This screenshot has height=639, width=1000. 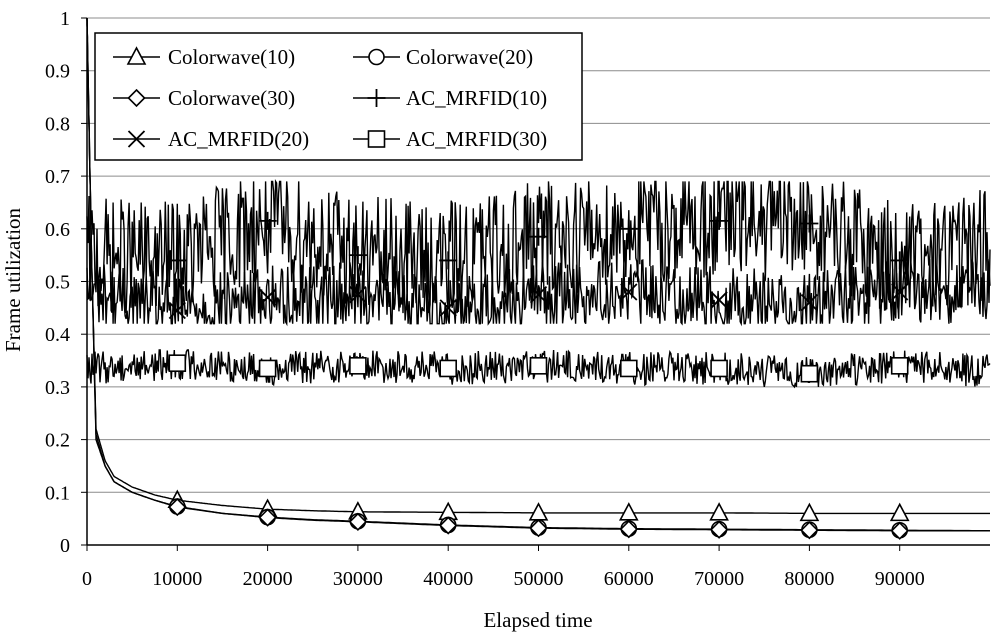 What do you see at coordinates (476, 98) in the screenshot?
I see `legend-label: AC_MRFID(10)` at bounding box center [476, 98].